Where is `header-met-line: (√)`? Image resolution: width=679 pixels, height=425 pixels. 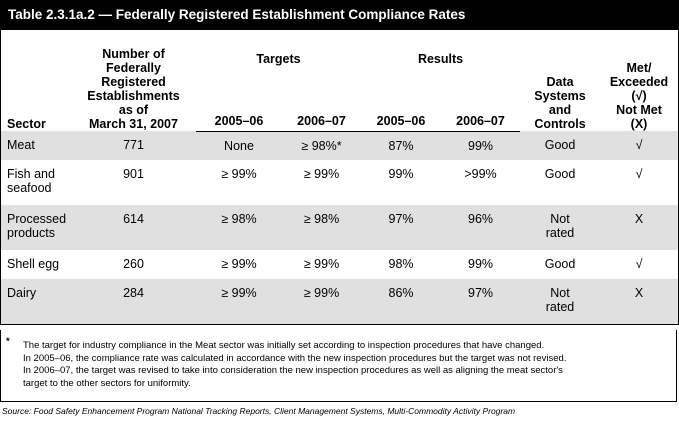 header-met-line: (√) is located at coordinates (639, 96).